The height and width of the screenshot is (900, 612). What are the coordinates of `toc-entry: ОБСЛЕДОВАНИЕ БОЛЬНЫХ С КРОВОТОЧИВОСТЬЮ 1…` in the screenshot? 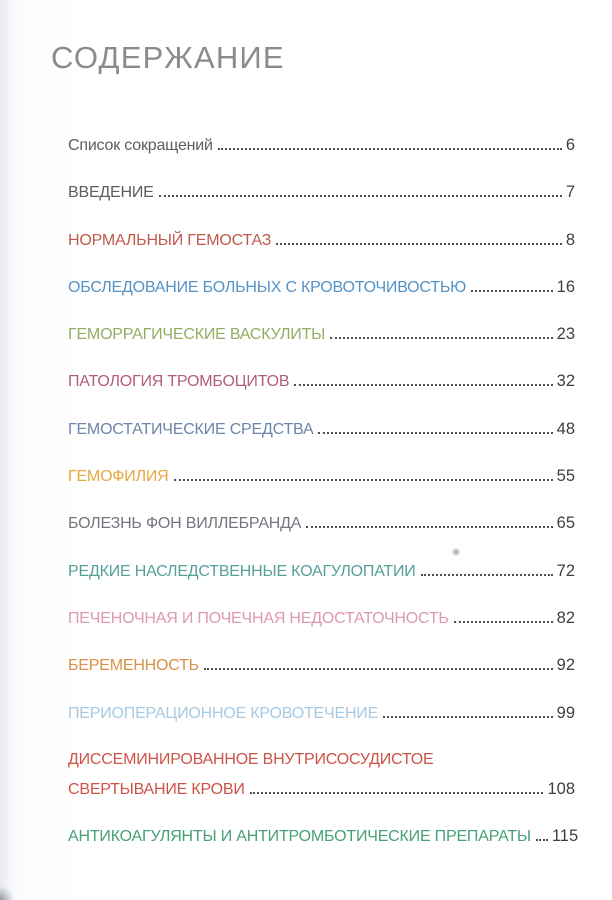 It's located at (321, 287).